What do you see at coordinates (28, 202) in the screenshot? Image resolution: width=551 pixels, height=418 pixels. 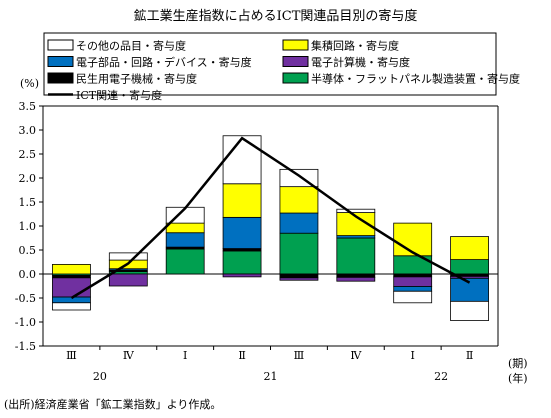 I see `y-tick-label: 1.5` at bounding box center [28, 202].